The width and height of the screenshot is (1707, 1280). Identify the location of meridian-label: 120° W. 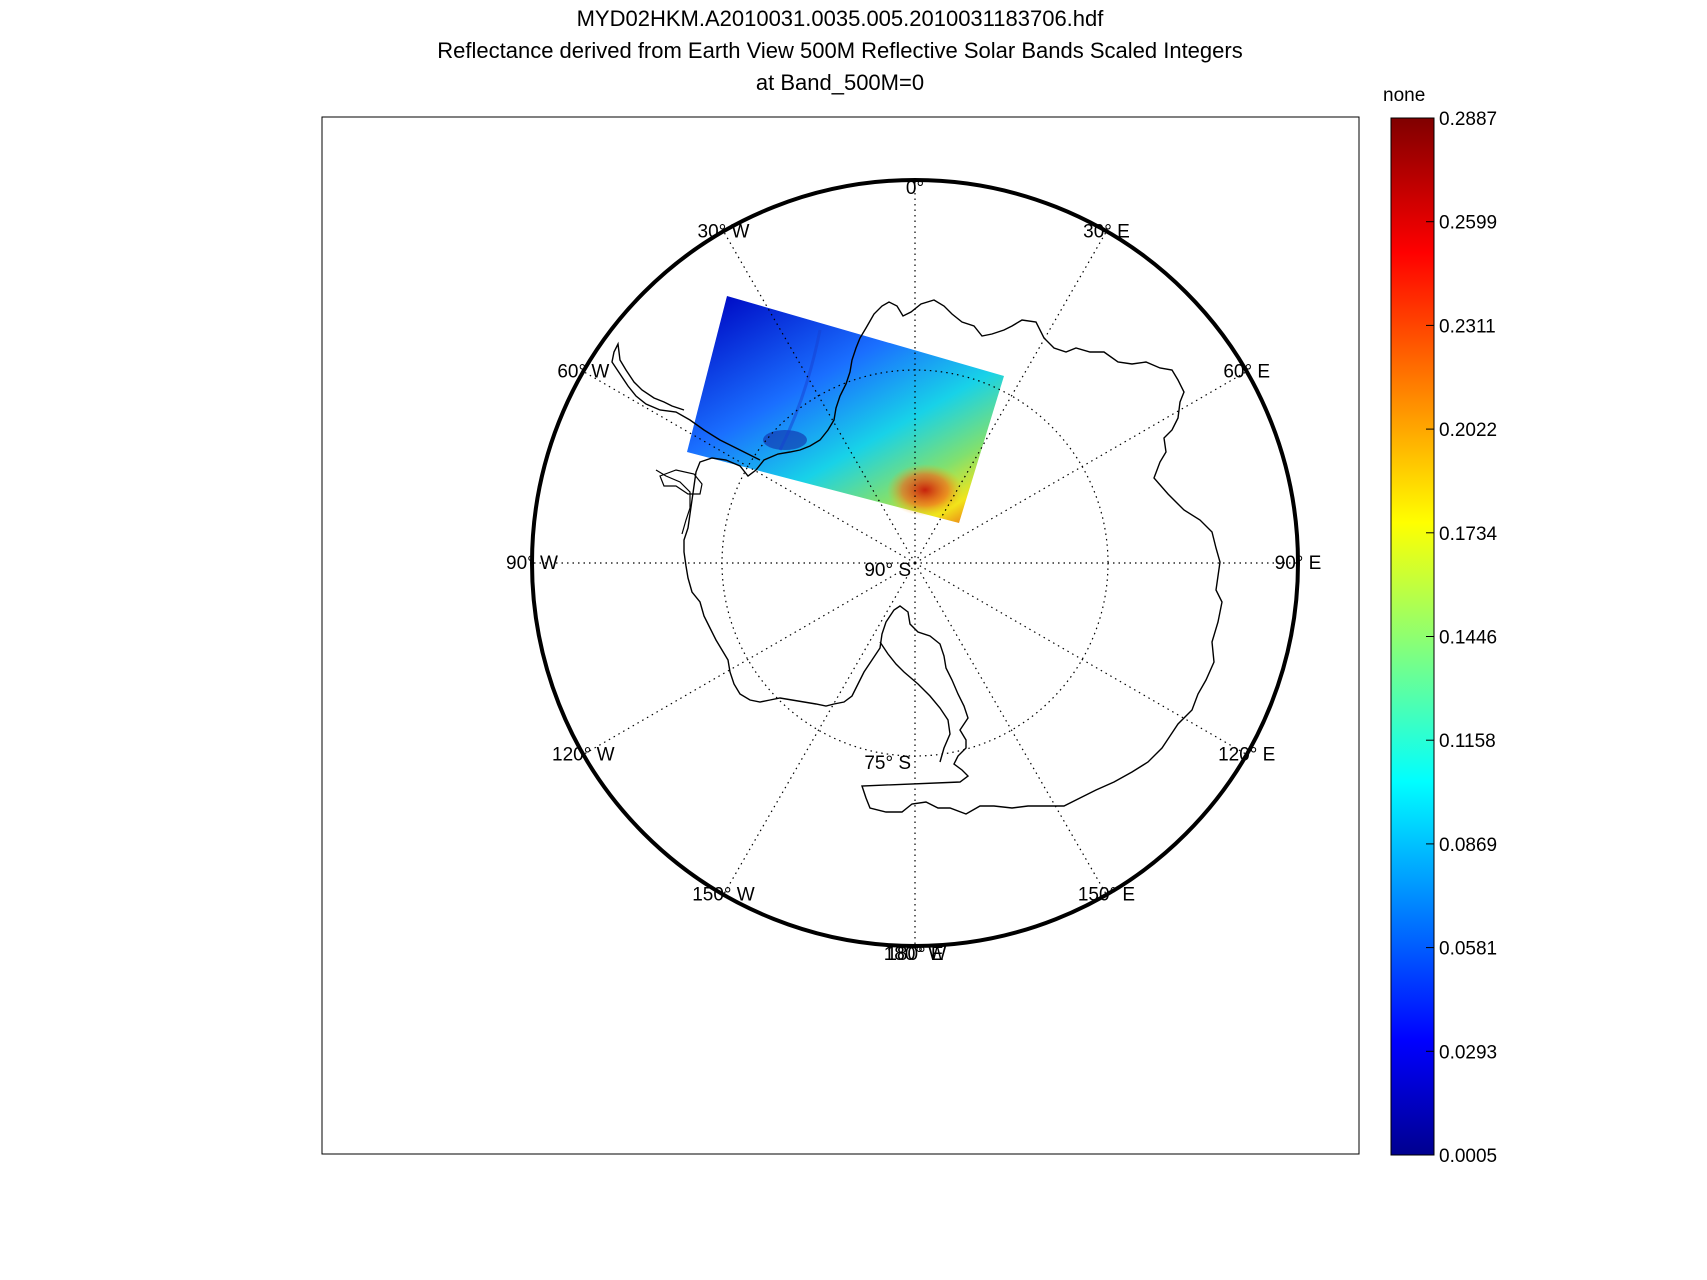
(583, 755).